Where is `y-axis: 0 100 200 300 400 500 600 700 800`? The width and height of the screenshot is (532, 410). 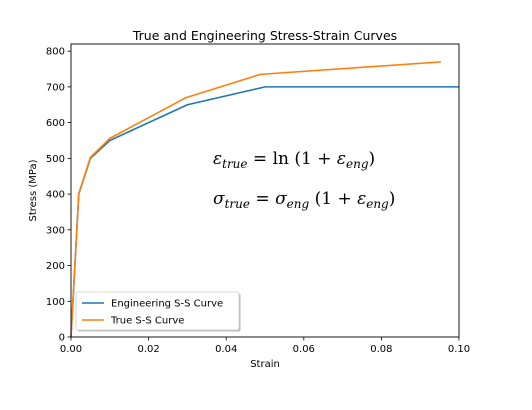
y-axis: 0 100 200 300 400 500 600 700 800 is located at coordinates (58, 195).